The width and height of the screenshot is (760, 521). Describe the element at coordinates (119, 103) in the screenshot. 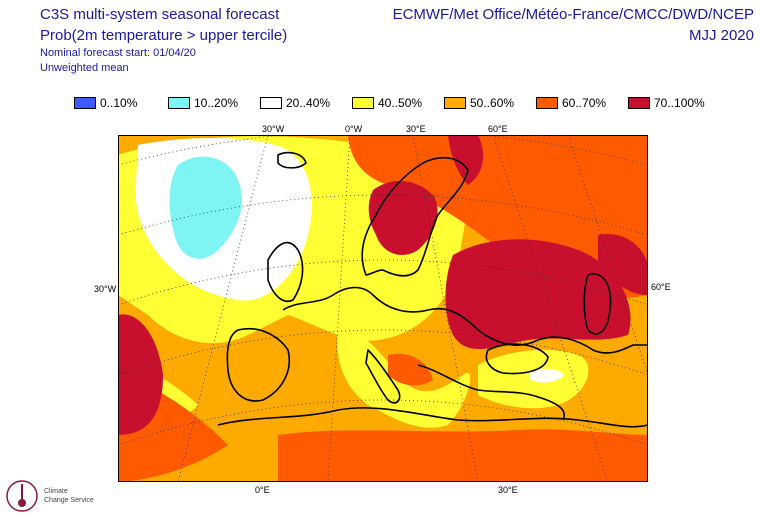

I see `legend-label: 0..10%` at that location.